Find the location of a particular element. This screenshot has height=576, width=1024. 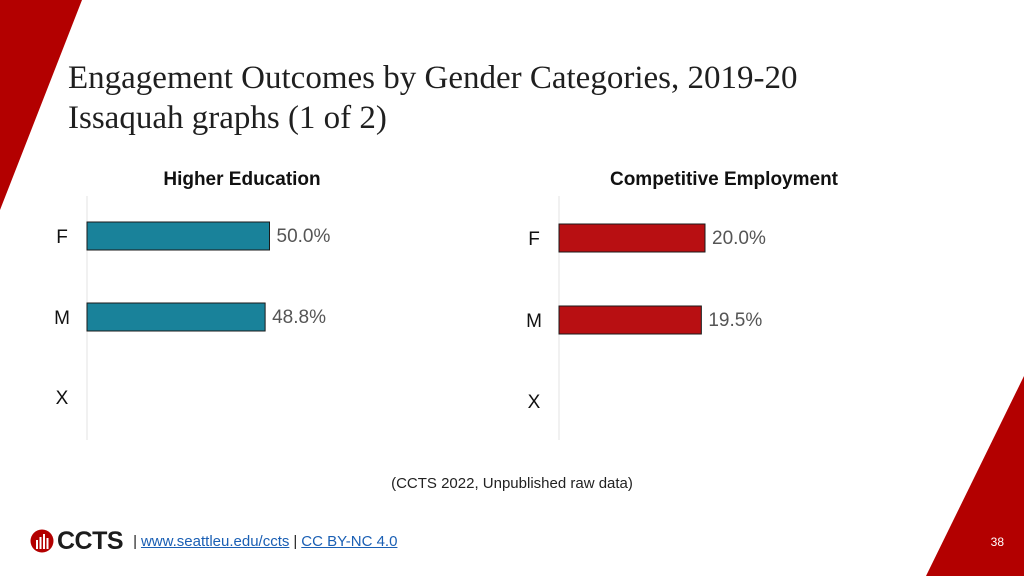

ccts-logo-text: CCTS is located at coordinates (90, 540).